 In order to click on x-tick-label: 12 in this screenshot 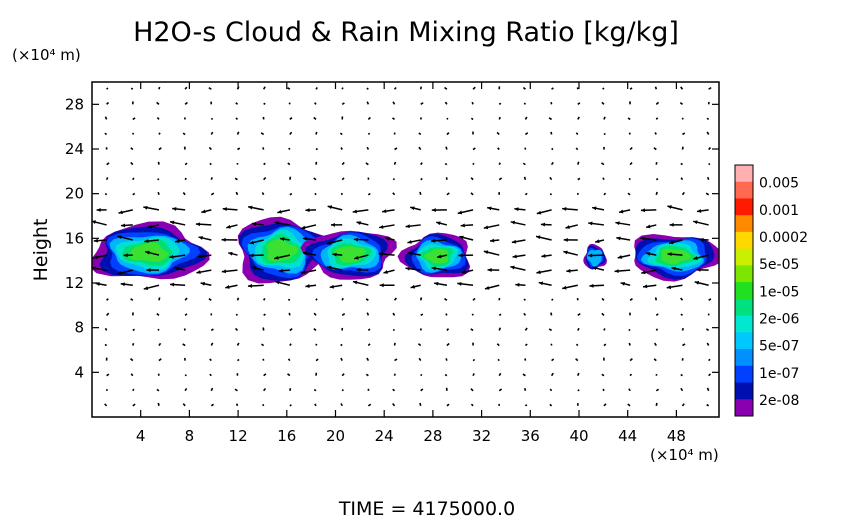, I will do `click(238, 436)`.